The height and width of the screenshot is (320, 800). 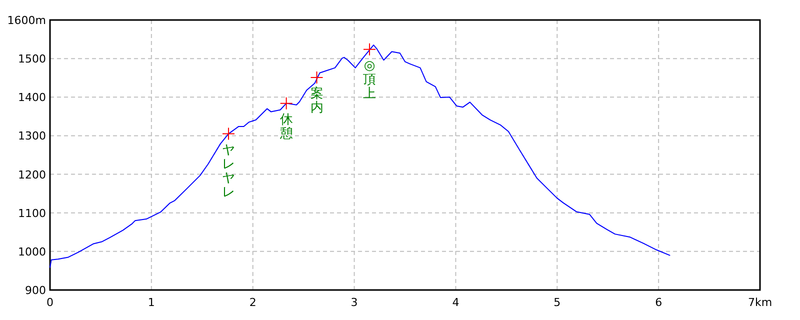 I want to click on x-tick-label: 2, so click(x=252, y=302).